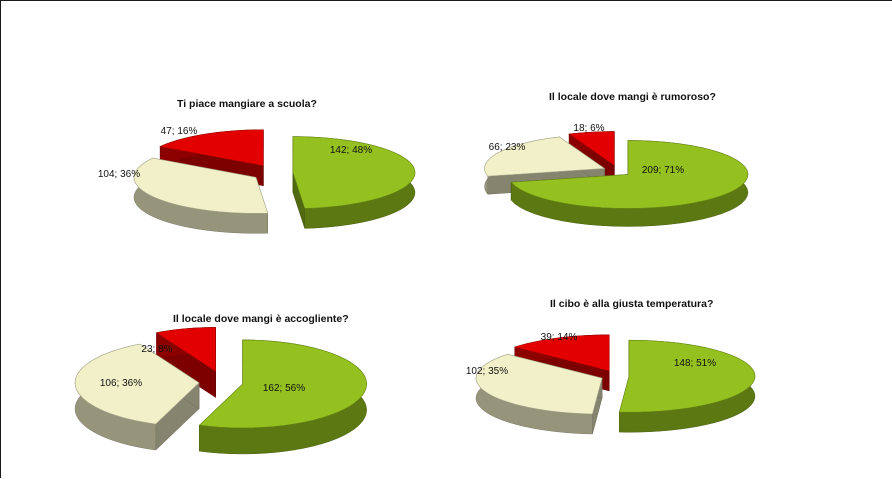  I want to click on pie-plot: 148; 51% 102; 35% 39; 14%, so click(611, 383).